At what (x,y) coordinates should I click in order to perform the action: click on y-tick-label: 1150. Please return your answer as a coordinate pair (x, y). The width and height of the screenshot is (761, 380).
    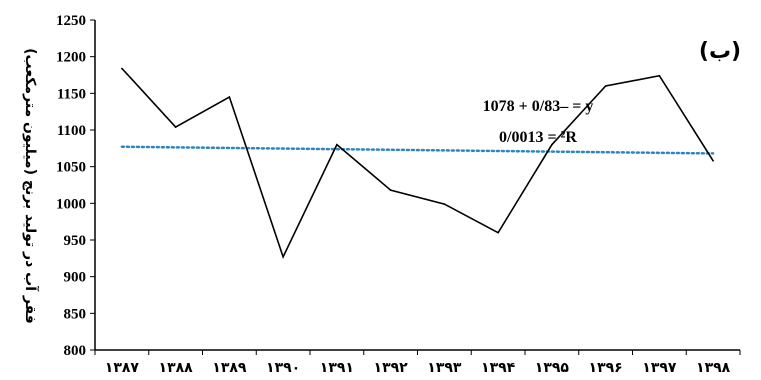
    Looking at the image, I should click on (71, 94).